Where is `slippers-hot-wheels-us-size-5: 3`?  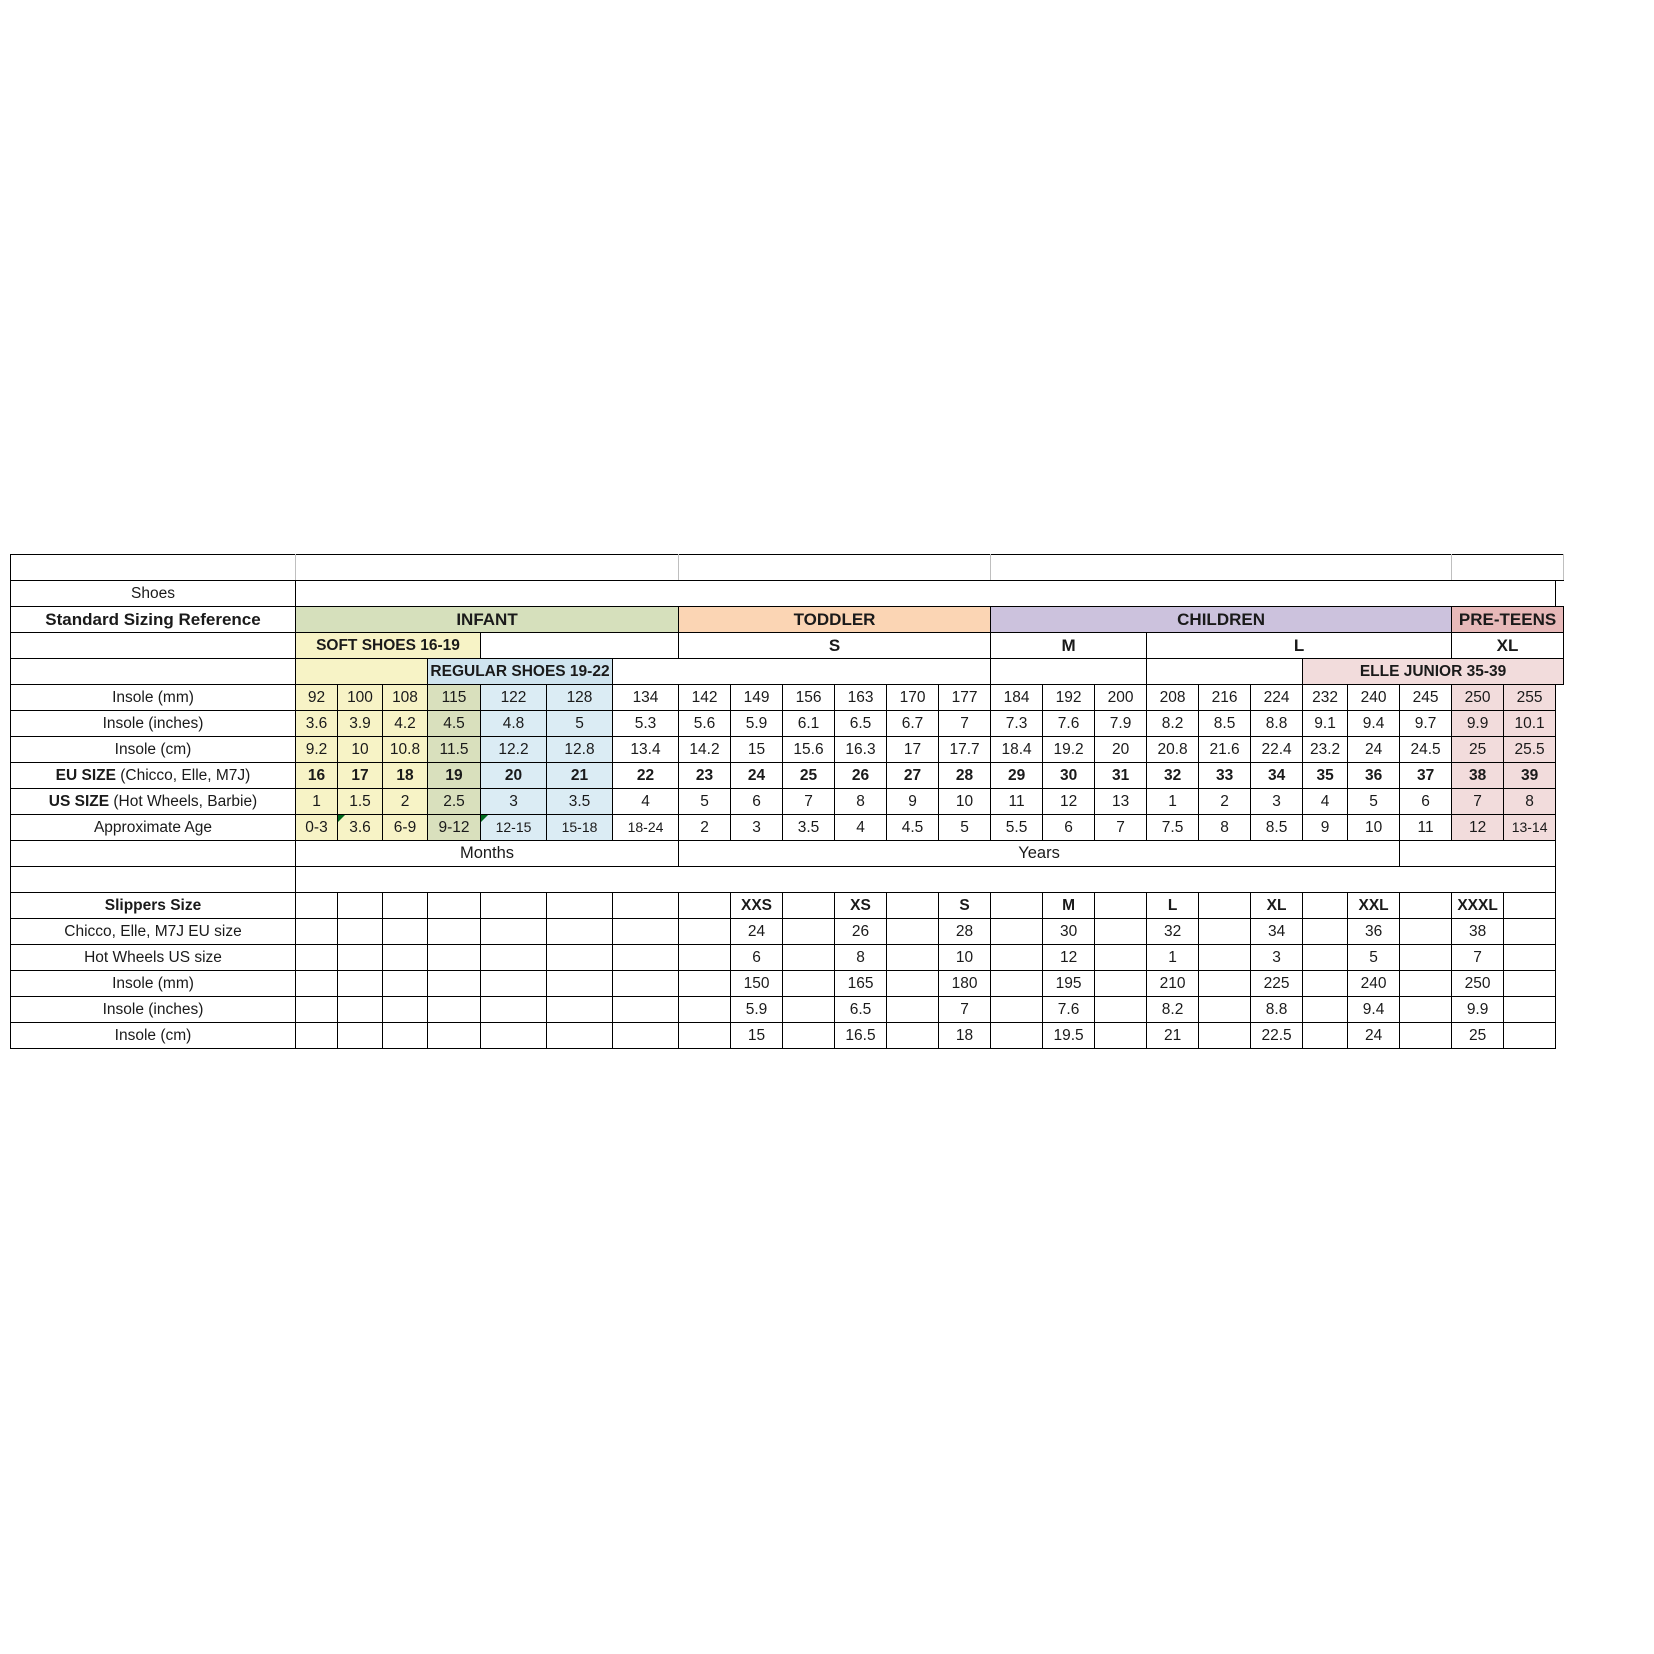
slippers-hot-wheels-us-size-5: 3 is located at coordinates (1277, 957).